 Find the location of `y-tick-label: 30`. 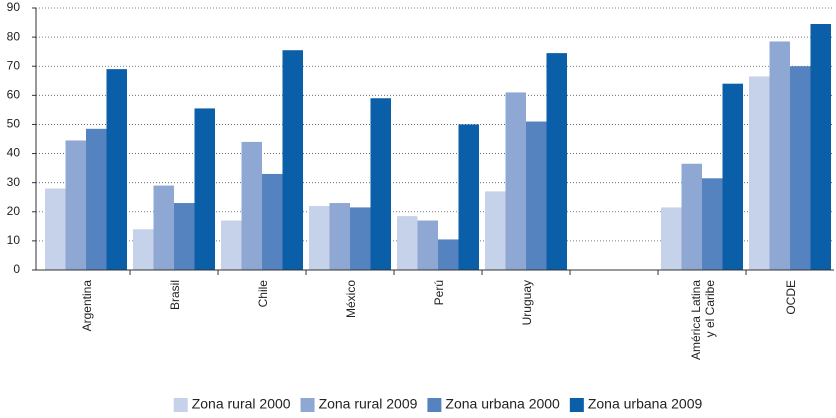

y-tick-label: 30 is located at coordinates (14, 182).